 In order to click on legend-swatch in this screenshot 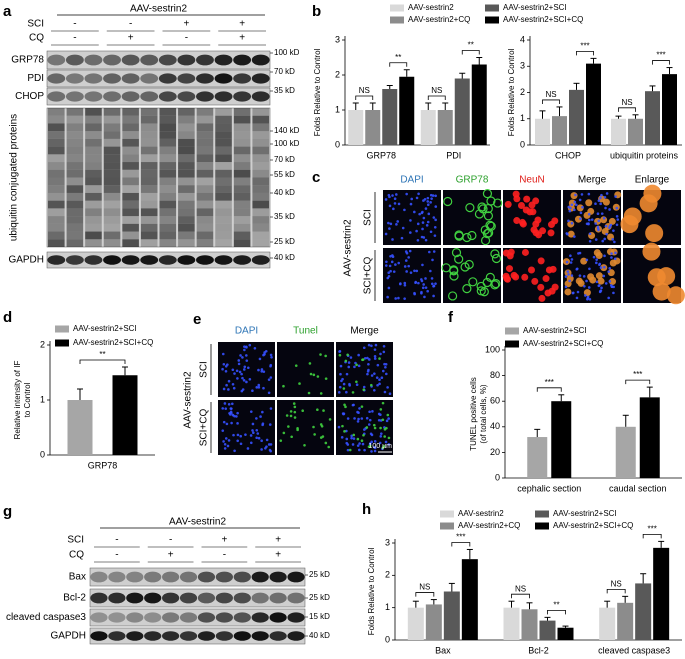, I will do `click(397, 8)`.